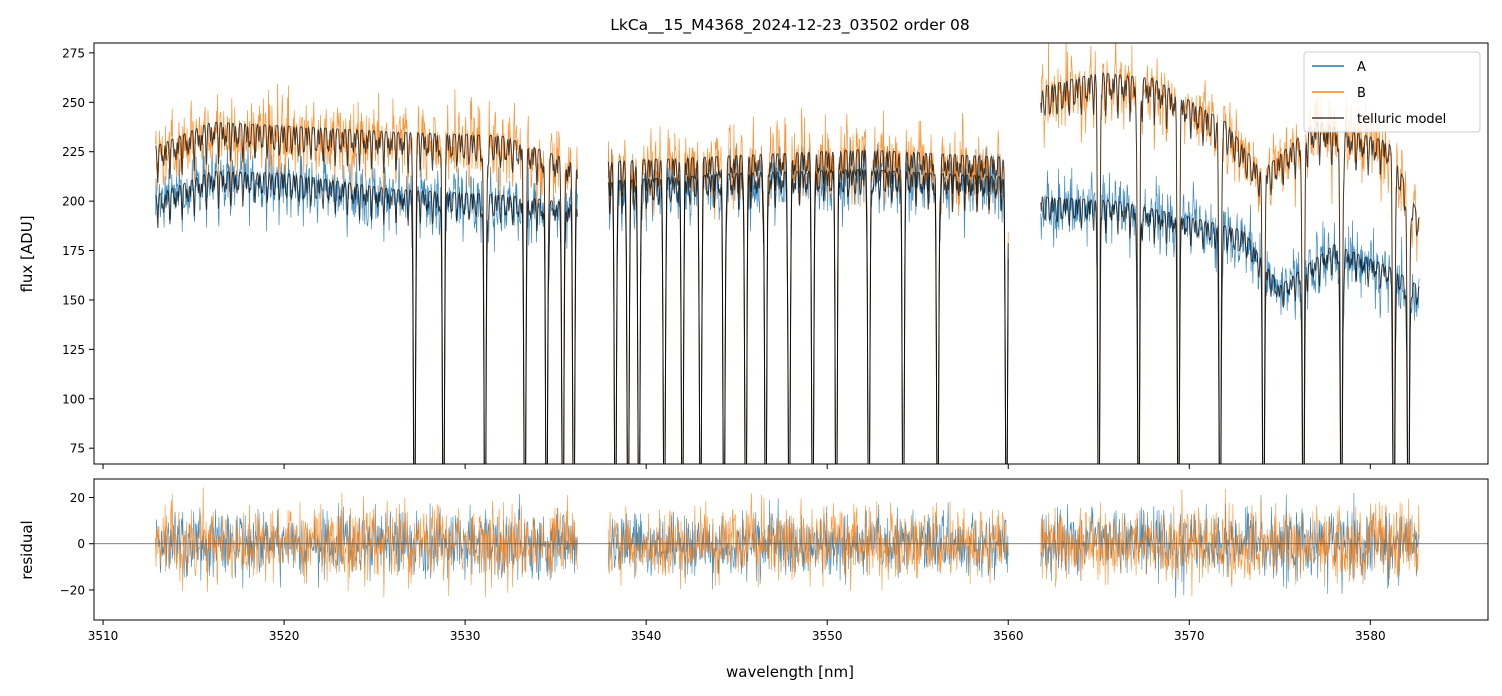 This screenshot has height=696, width=1502. What do you see at coordinates (77, 498) in the screenshot?
I see `residual-y-tick-label: 20` at bounding box center [77, 498].